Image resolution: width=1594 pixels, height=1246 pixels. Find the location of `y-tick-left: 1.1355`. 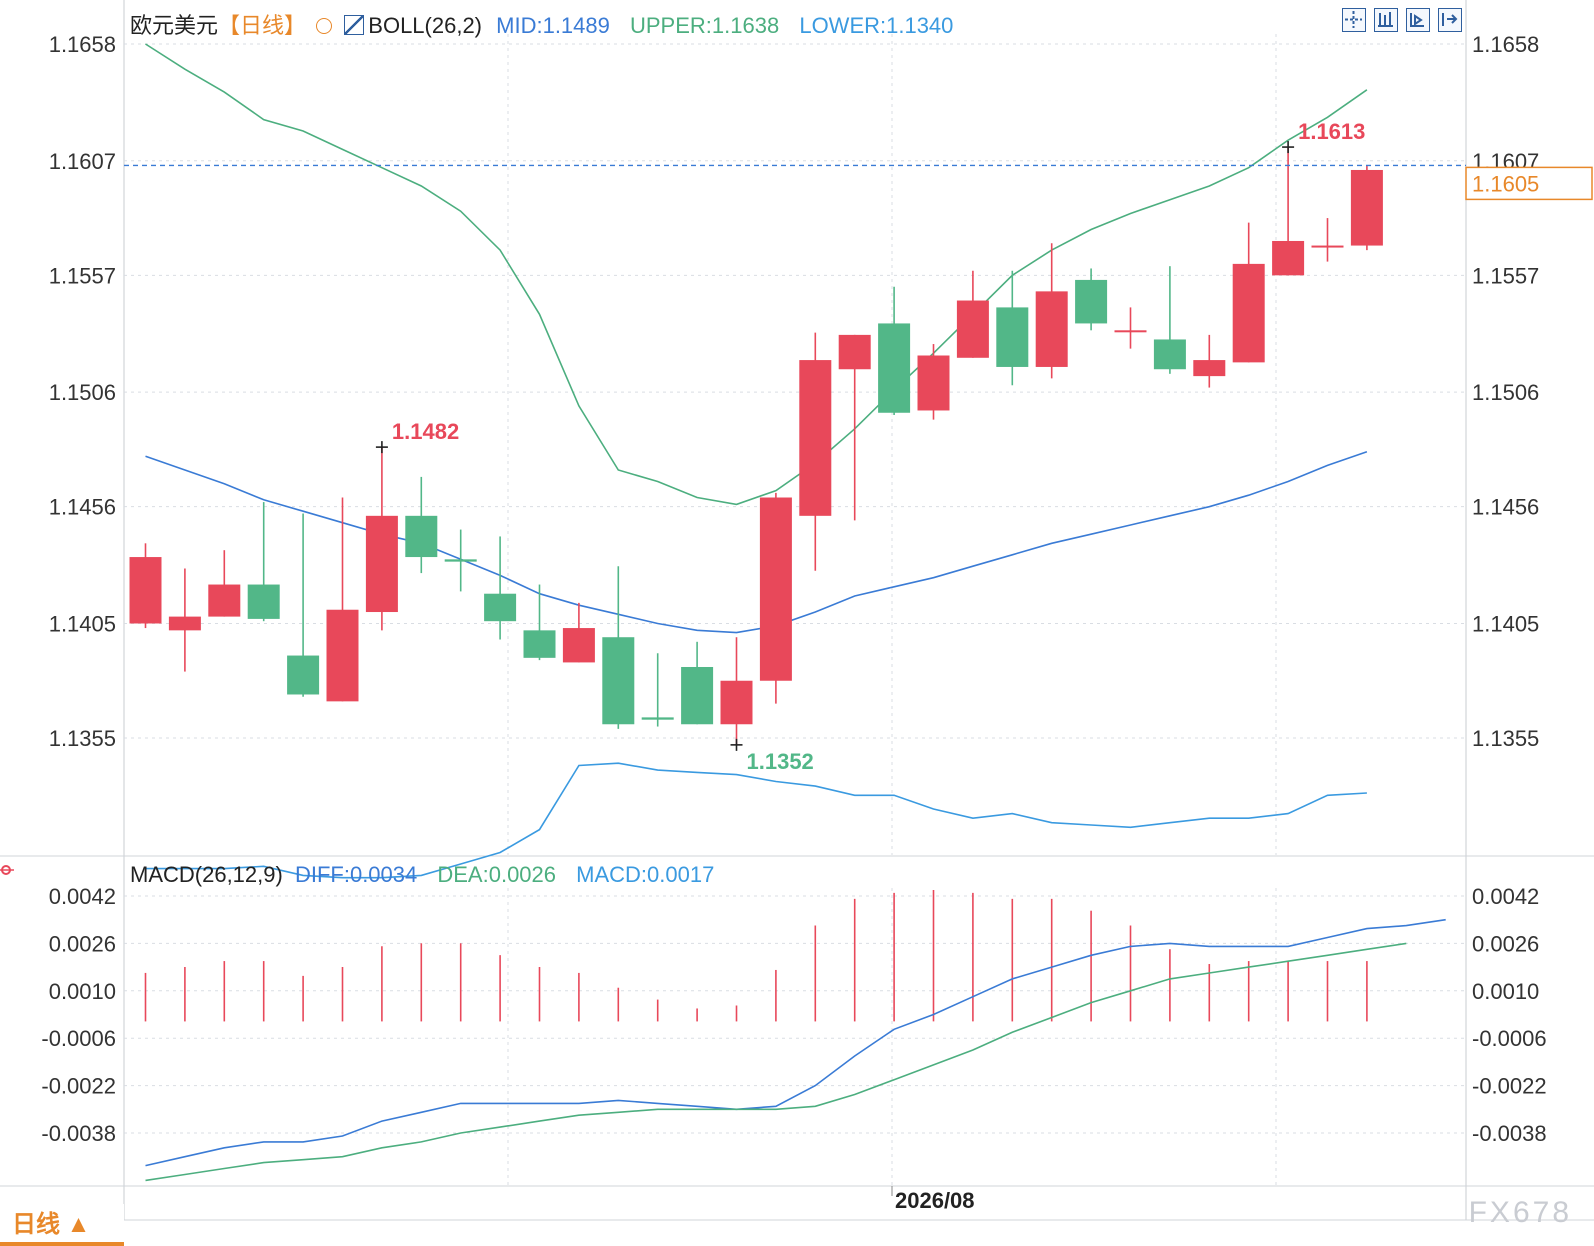

y-tick-left: 1.1355 is located at coordinates (82, 738).